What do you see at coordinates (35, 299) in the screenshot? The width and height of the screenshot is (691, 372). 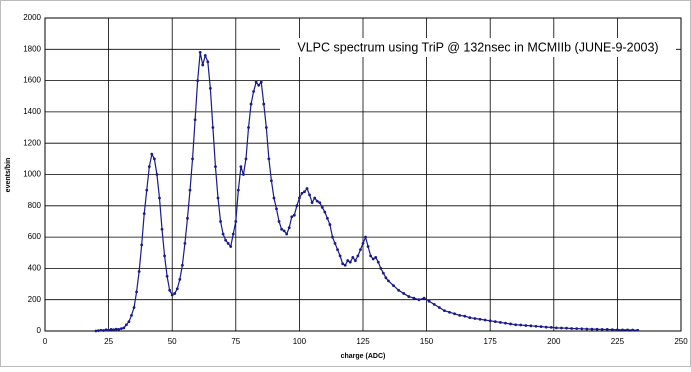 I see `y-tick-label: 200` at bounding box center [35, 299].